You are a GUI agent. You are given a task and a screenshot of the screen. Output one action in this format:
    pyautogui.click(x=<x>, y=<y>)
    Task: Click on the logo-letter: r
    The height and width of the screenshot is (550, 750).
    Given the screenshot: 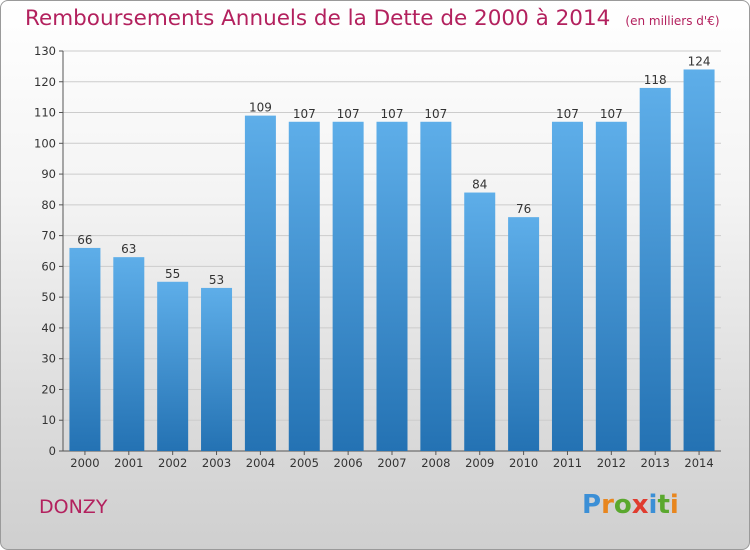 What is the action you would take?
    pyautogui.click(x=607, y=505)
    